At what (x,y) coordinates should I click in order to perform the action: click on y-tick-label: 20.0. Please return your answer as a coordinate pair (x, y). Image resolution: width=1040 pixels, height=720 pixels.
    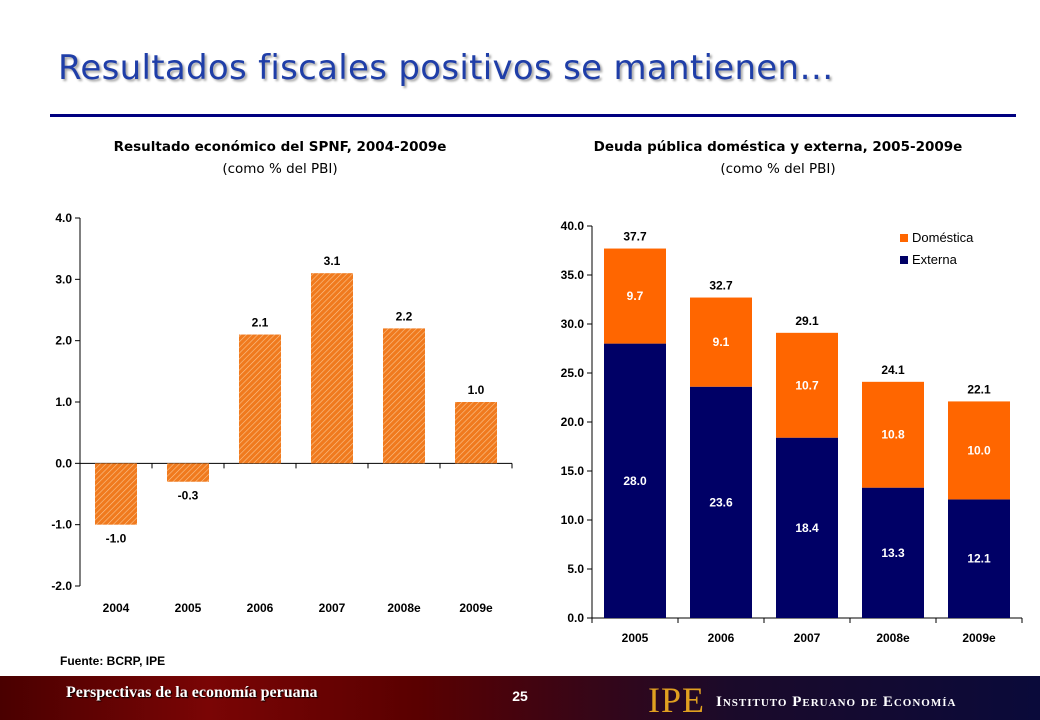
    Looking at the image, I should click on (573, 422).